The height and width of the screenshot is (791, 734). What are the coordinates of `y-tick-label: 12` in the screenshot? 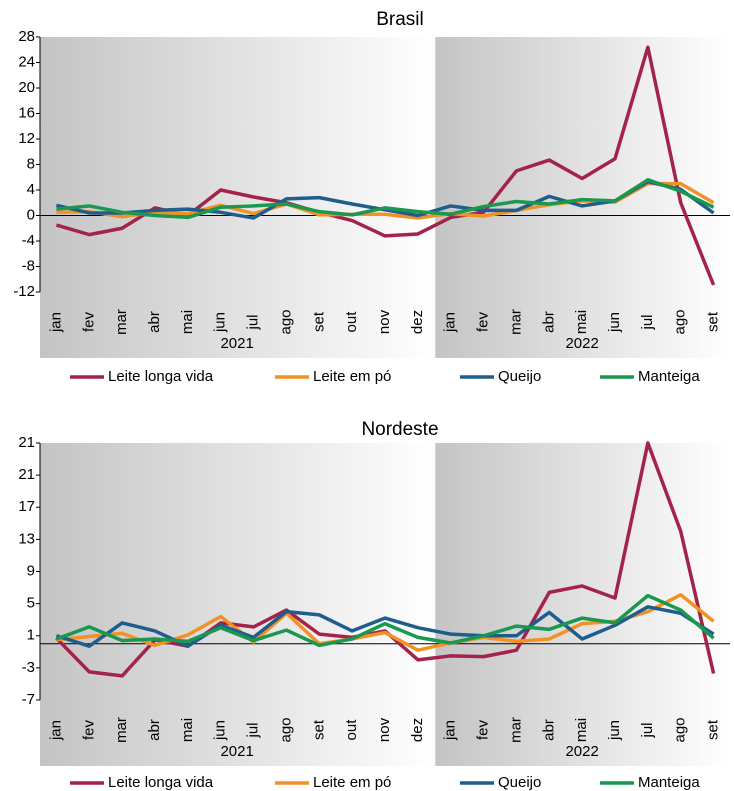 It's located at (26, 138).